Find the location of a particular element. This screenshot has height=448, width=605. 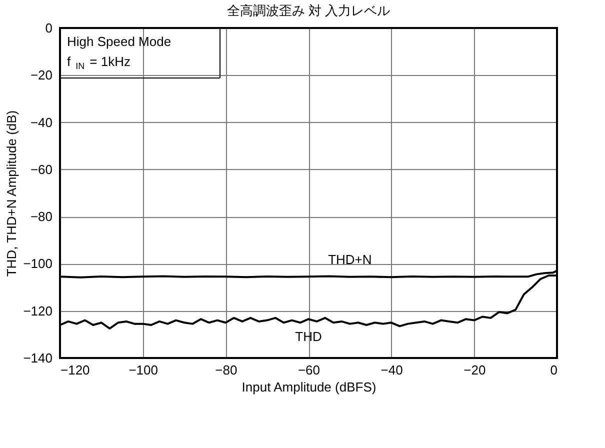

series-label: THD+N is located at coordinates (350, 259).